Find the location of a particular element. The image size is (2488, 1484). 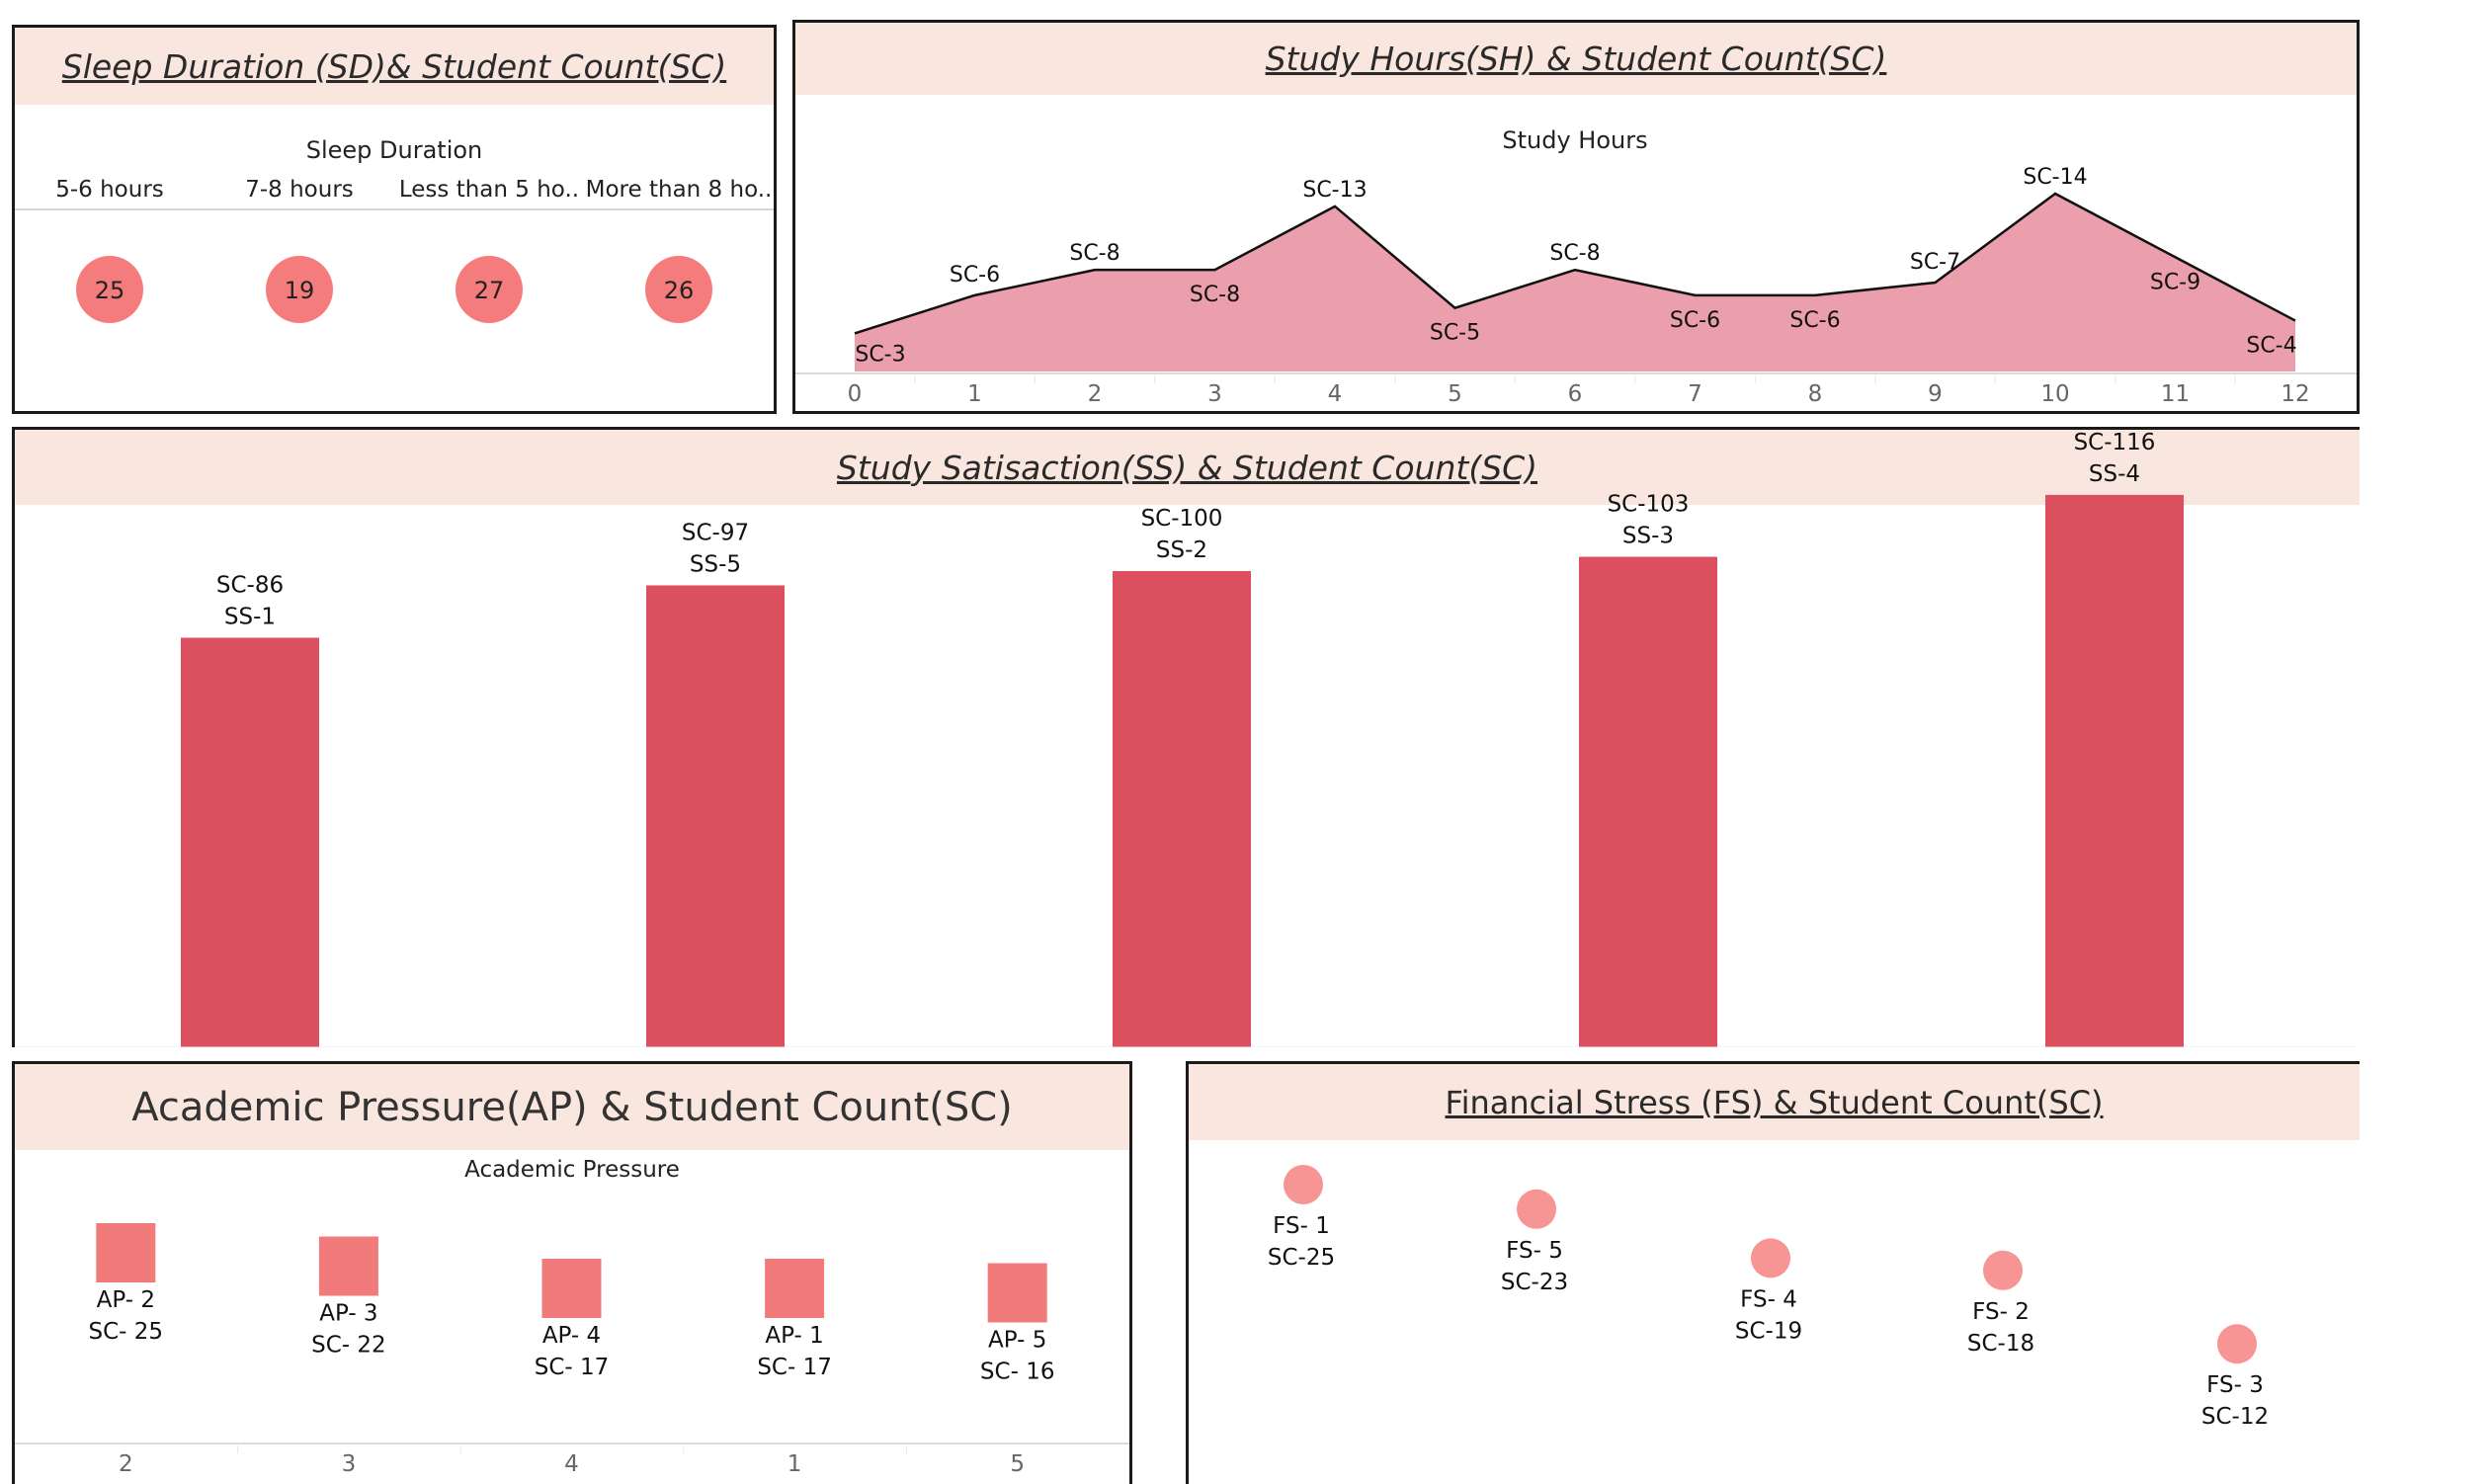

sleep-category-label: 5-6 hours is located at coordinates (109, 190).